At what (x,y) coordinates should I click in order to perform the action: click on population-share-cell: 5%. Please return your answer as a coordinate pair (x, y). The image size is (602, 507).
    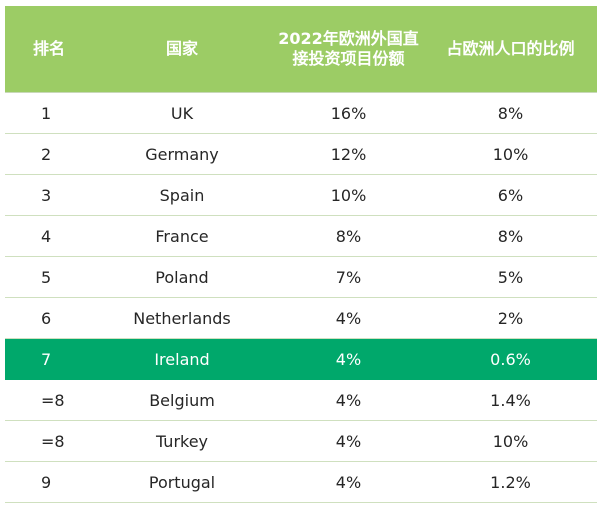
    Looking at the image, I should click on (510, 277).